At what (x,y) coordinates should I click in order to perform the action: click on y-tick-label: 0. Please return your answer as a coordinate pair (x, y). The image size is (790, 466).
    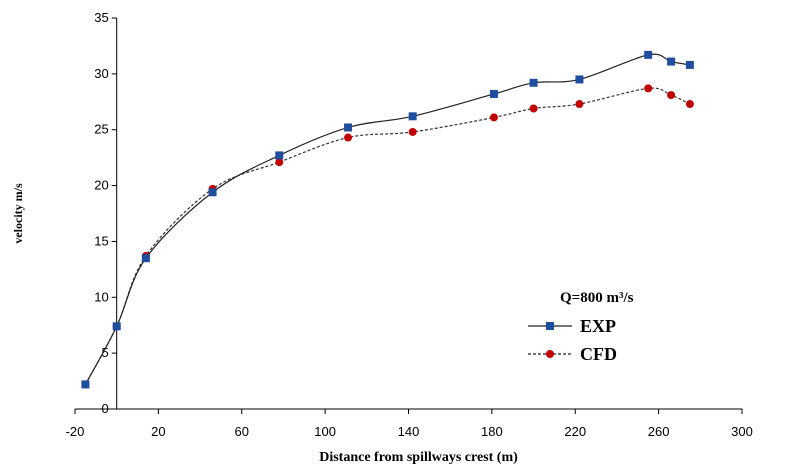
    Looking at the image, I should click on (104, 408).